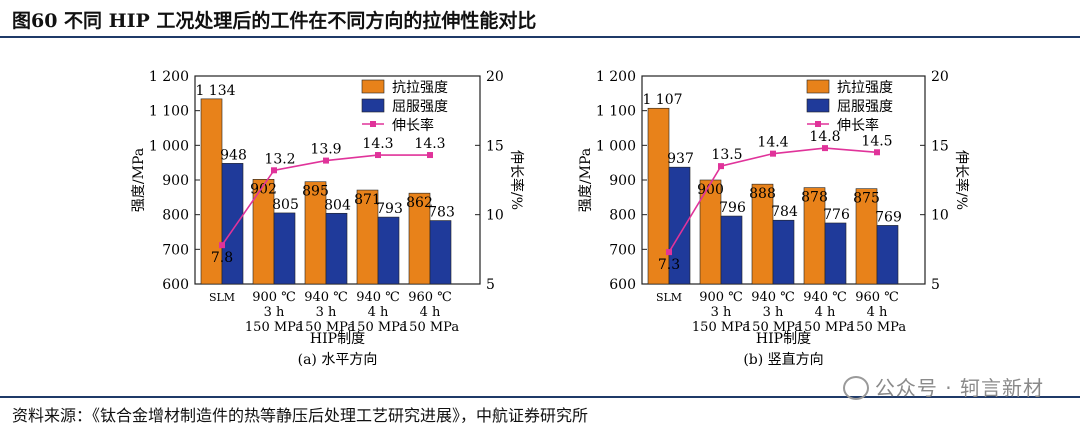  Describe the element at coordinates (373, 124) in the screenshot. I see `legend-marker-elongation` at that location.